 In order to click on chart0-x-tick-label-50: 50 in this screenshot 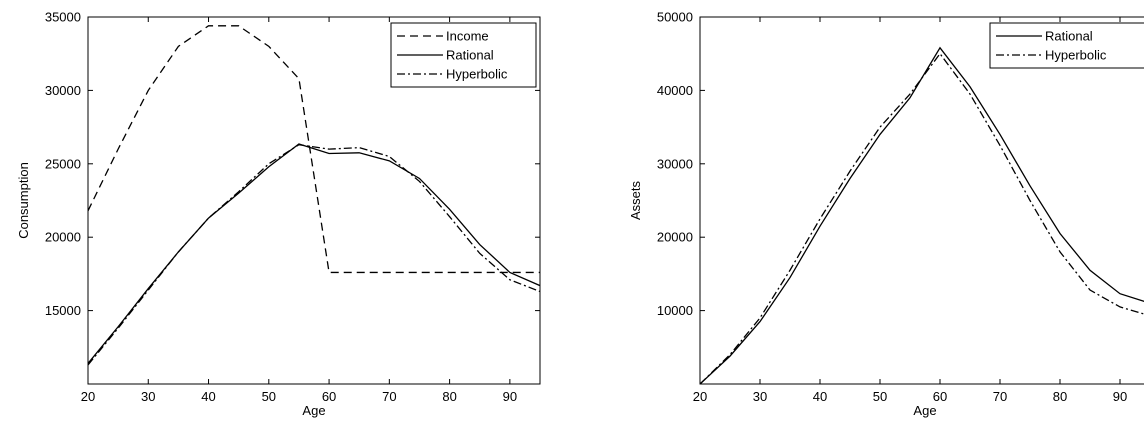, I will do `click(269, 396)`.